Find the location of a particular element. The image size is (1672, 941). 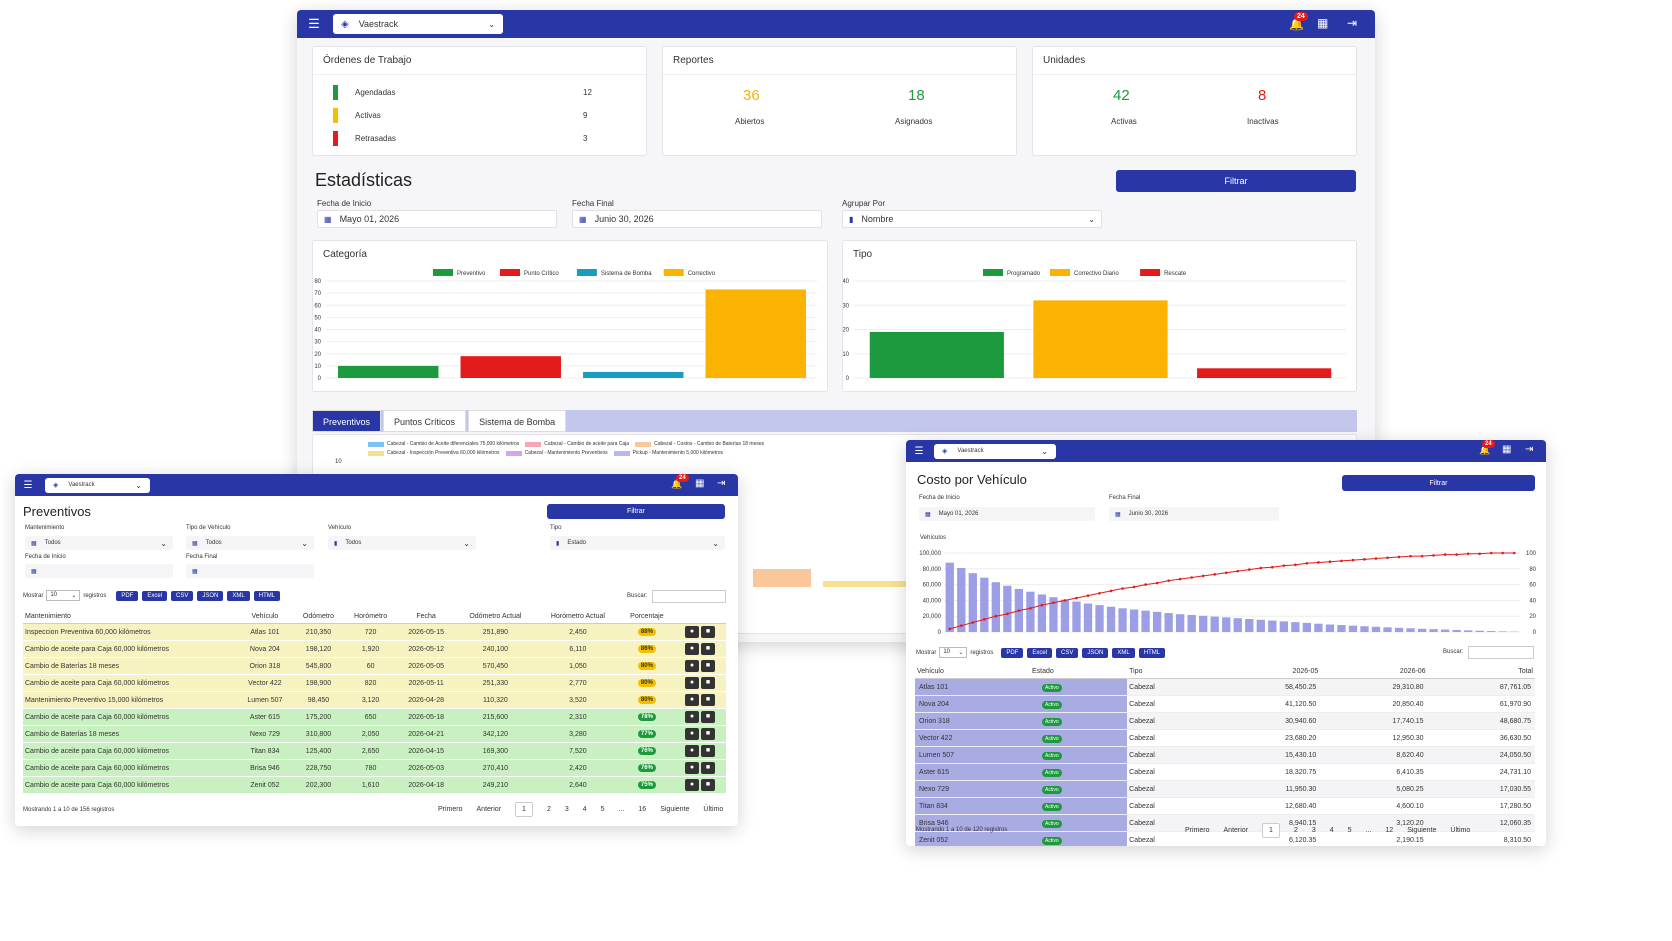

column-header: Total is located at coordinates (1481, 672).